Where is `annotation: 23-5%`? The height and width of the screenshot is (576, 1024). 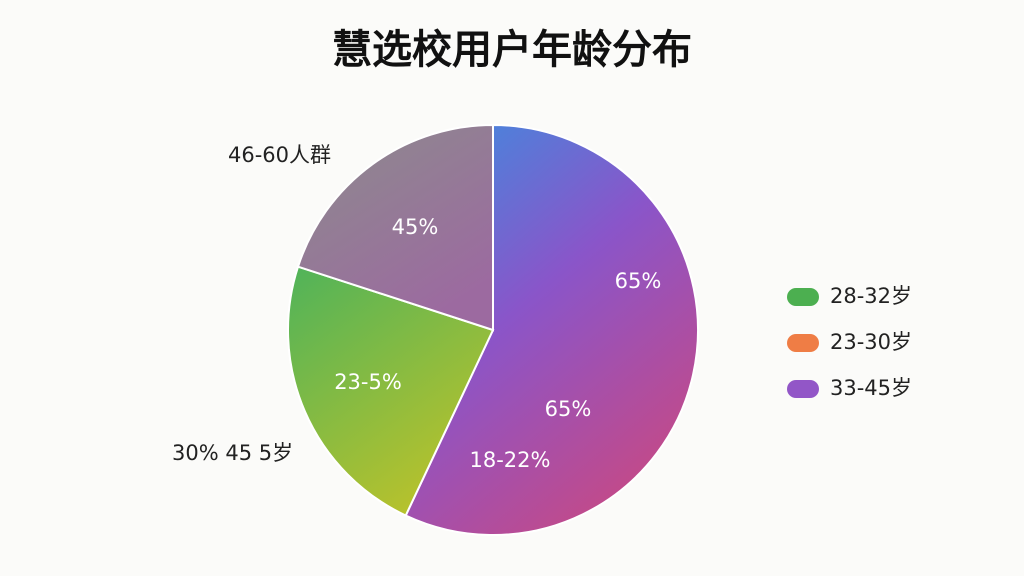 annotation: 23-5% is located at coordinates (368, 382).